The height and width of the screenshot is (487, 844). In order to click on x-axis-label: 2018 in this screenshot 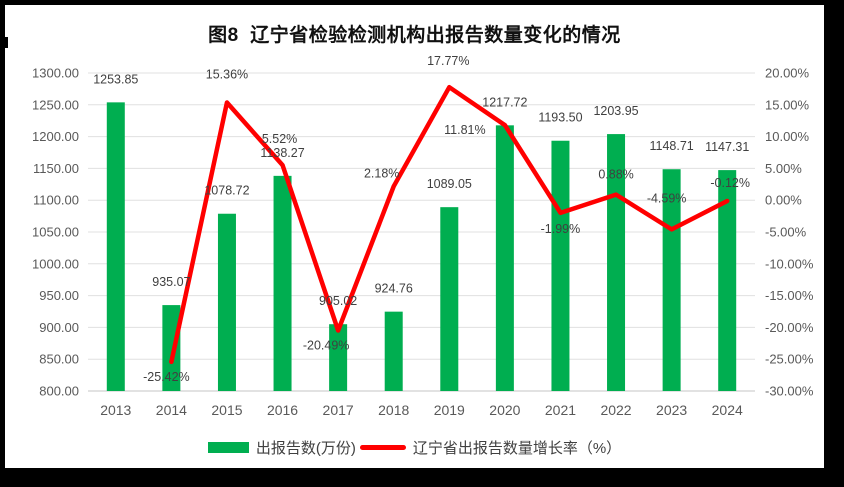, I will do `click(393, 410)`.